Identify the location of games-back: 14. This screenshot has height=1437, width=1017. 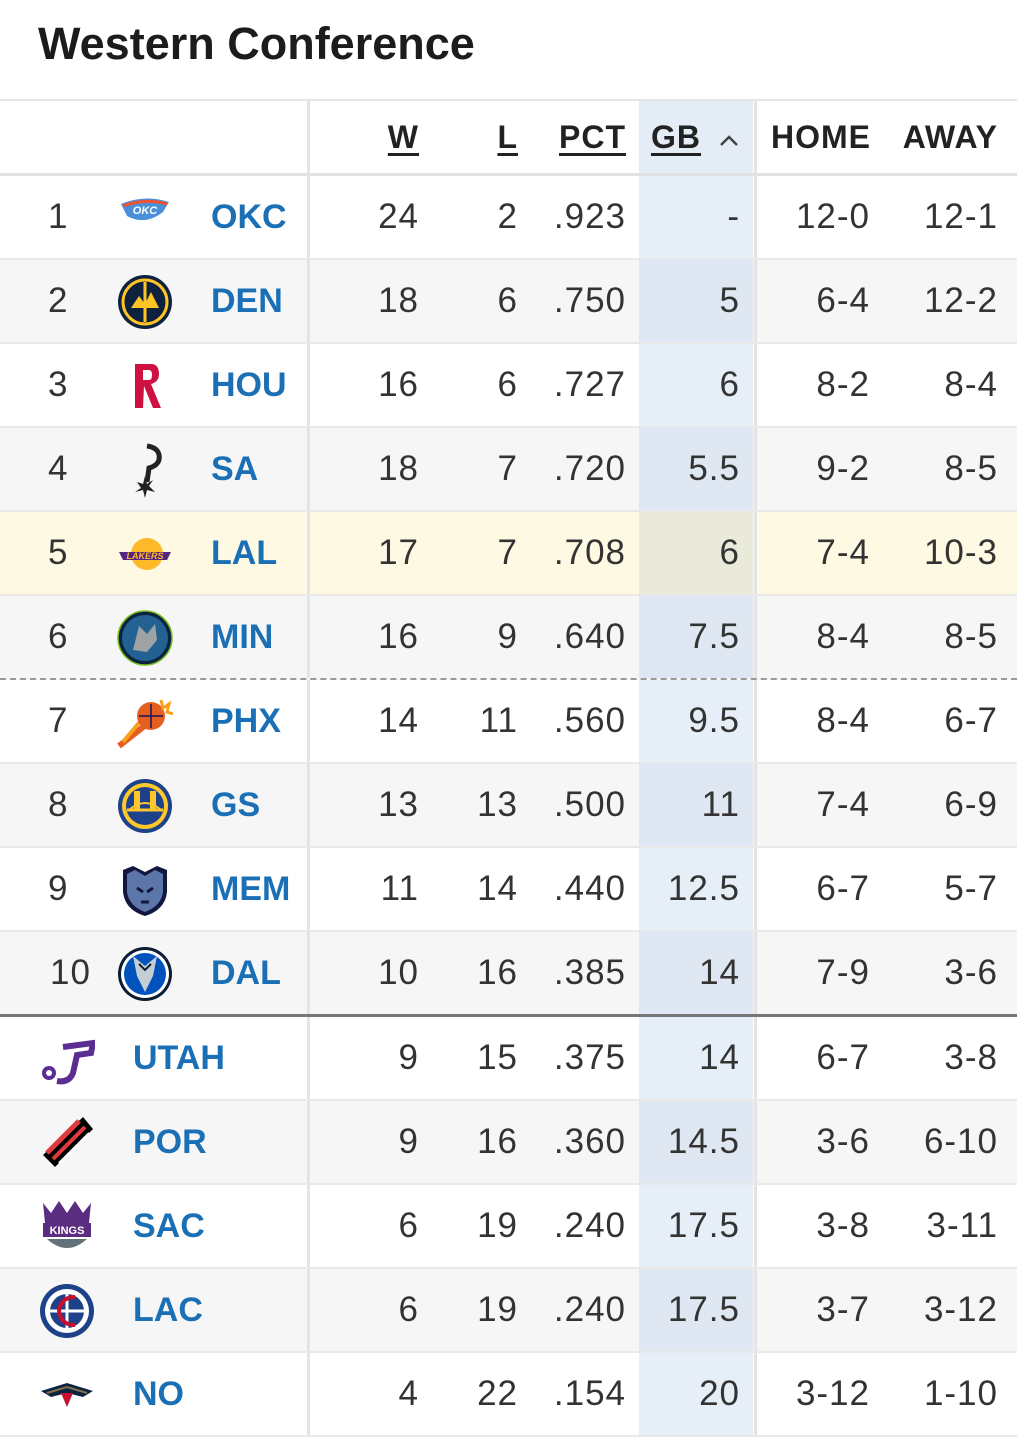
(719, 1057).